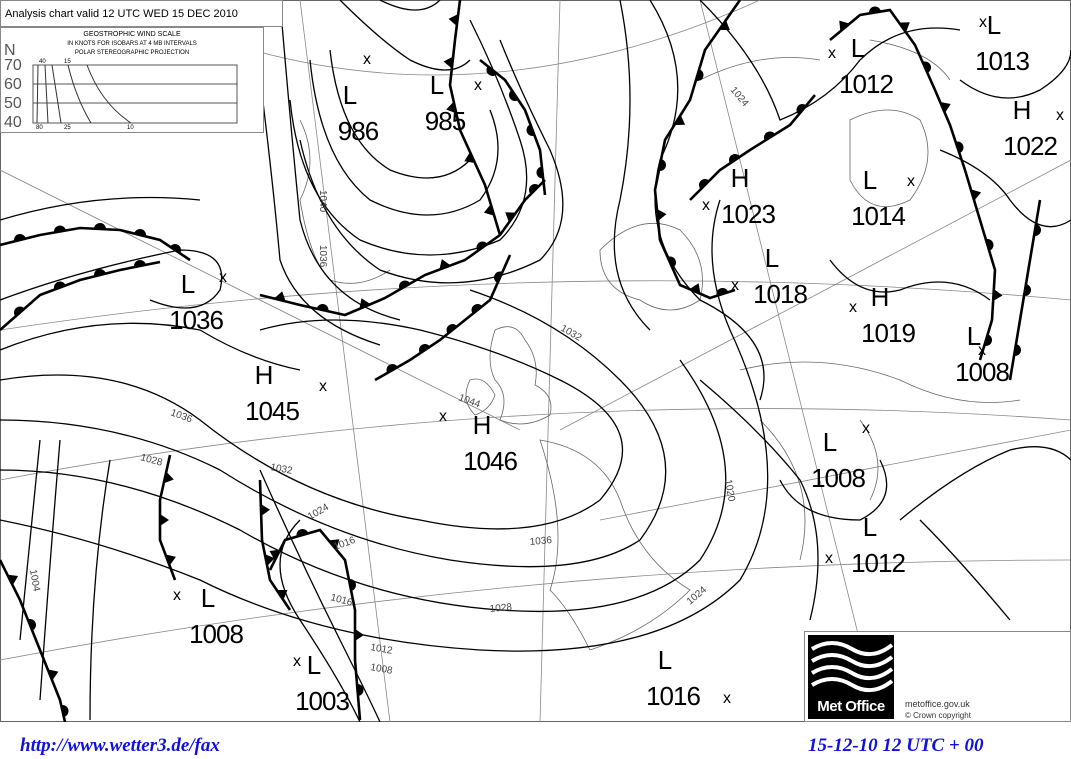 This screenshot has height=759, width=1071. I want to click on met-office-logo: Met Office, so click(851, 677).